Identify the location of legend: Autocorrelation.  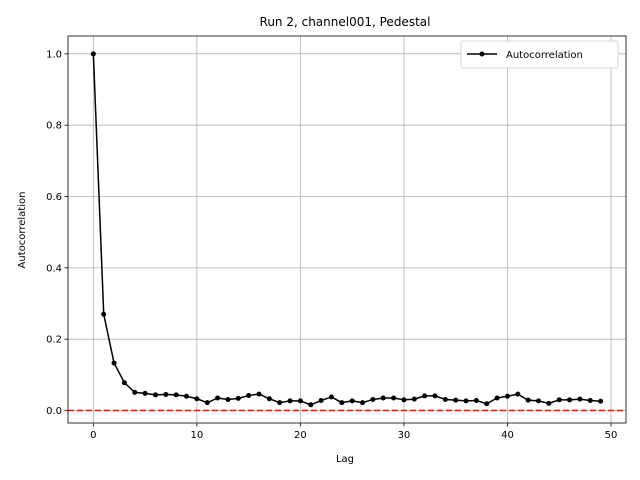
(539, 54).